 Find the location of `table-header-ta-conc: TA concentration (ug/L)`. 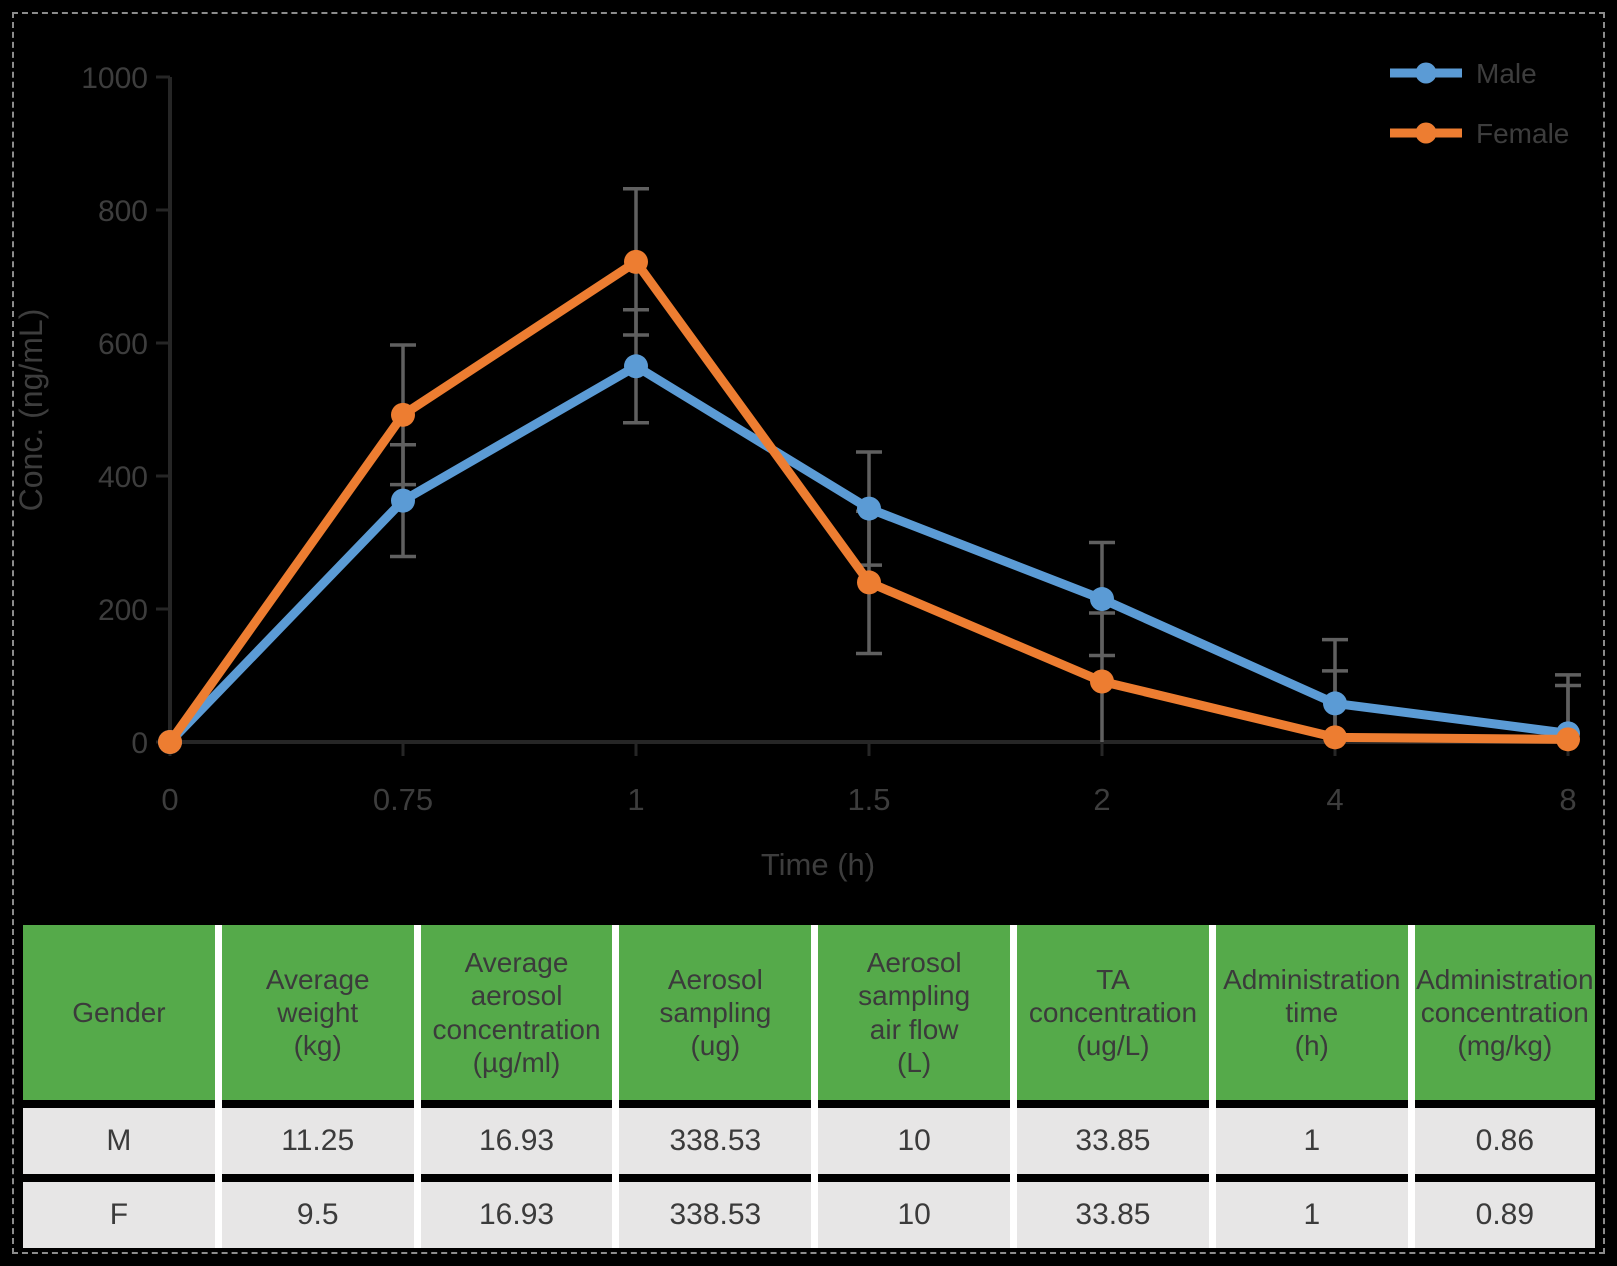

table-header-ta-conc: TA concentration (ug/L) is located at coordinates (1113, 1012).